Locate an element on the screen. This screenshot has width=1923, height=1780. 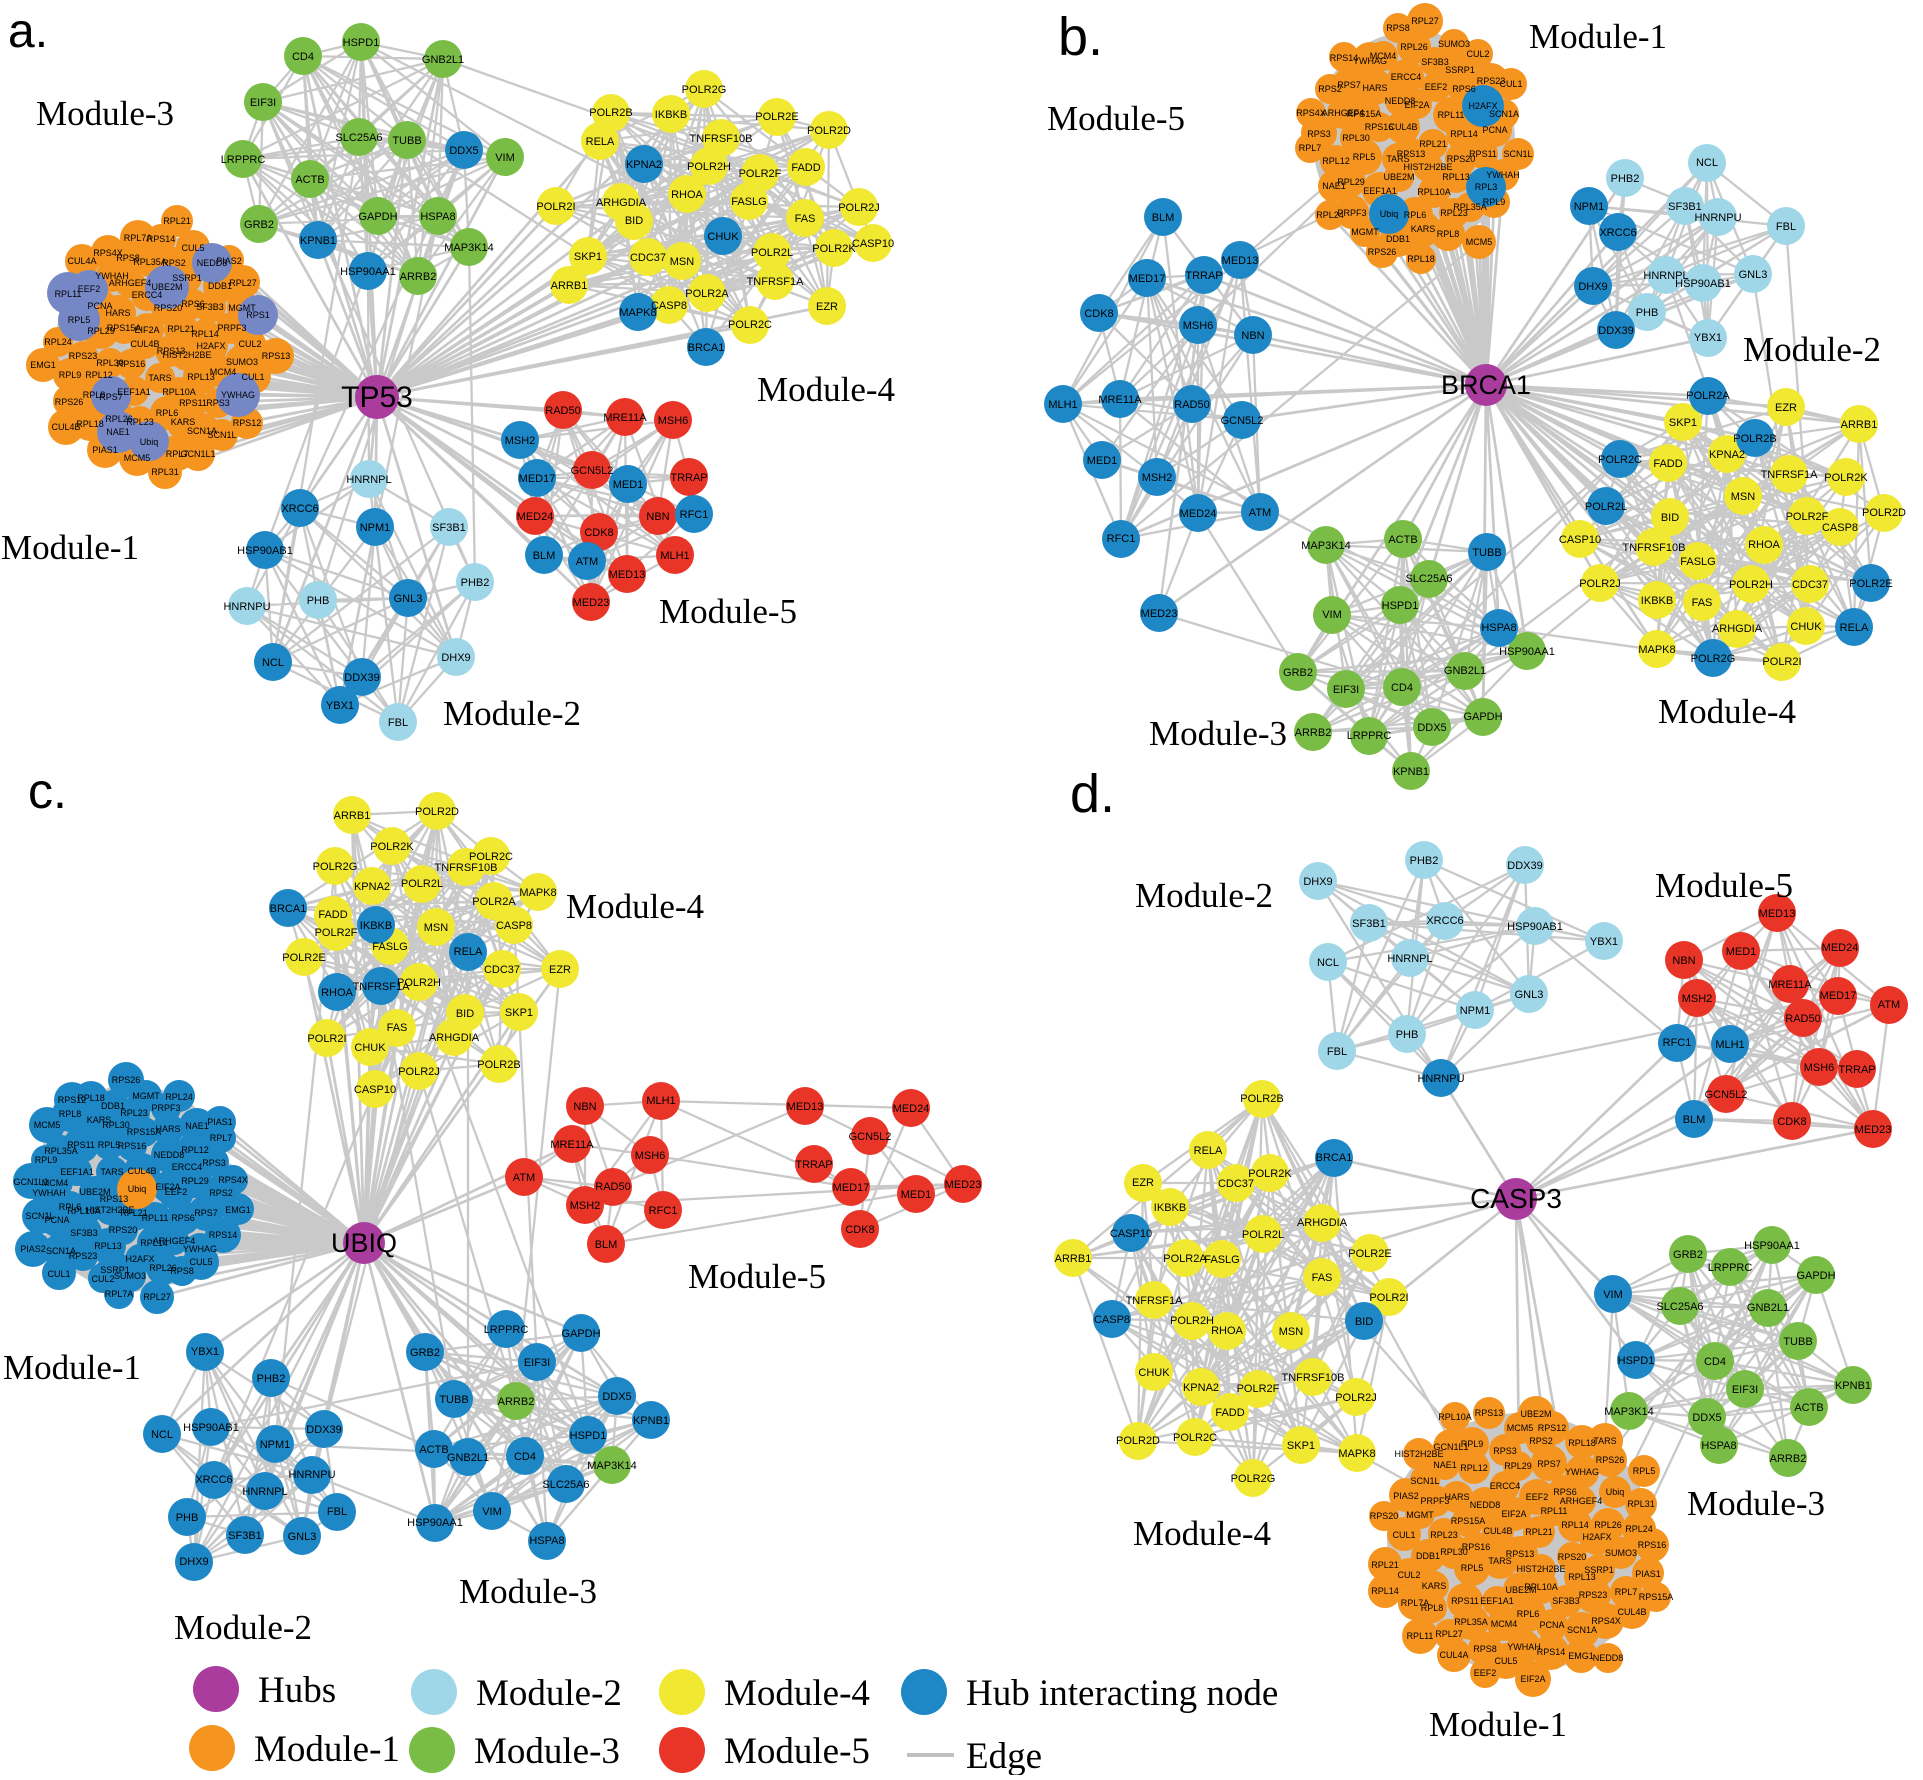
svg-text: PRPF3 is located at coordinates (1434, 1501).